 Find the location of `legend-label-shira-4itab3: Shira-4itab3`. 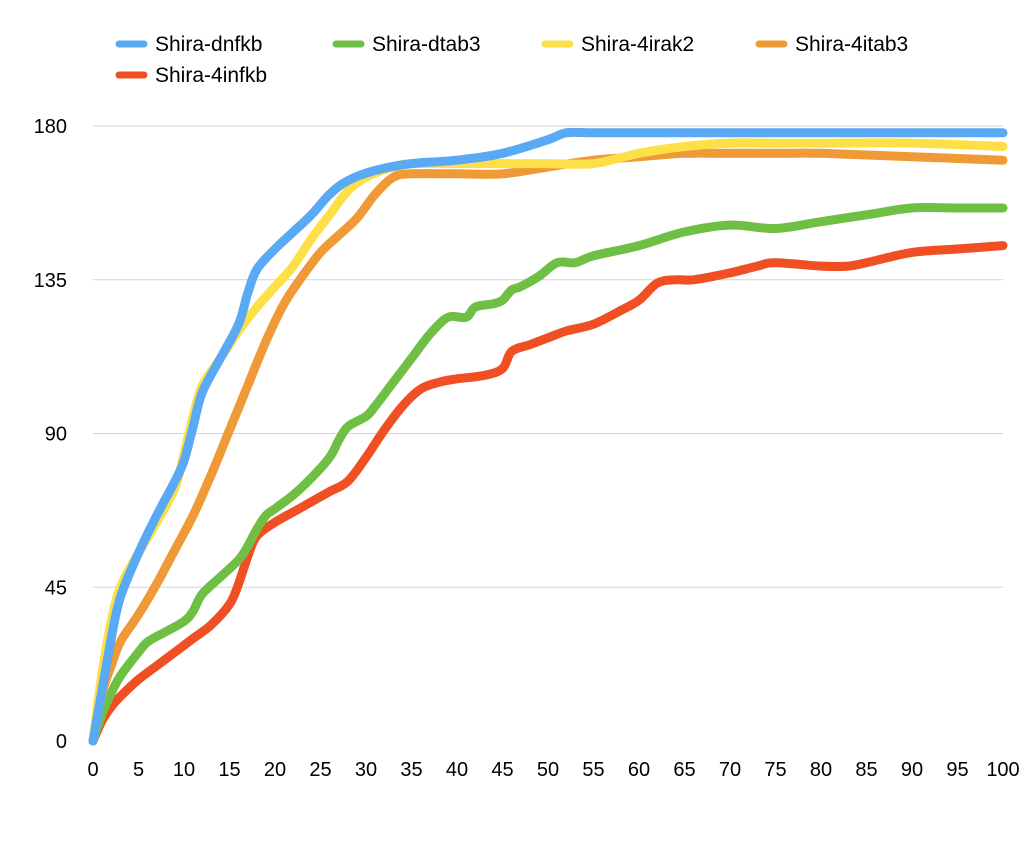

legend-label-shira-4itab3: Shira-4itab3 is located at coordinates (851, 44).